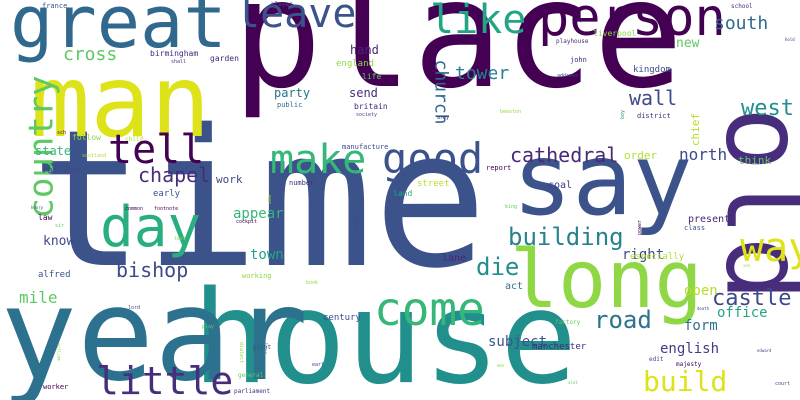 Image resolution: width=800 pixels, height=400 pixels. Describe the element at coordinates (156, 150) in the screenshot. I see `word-tell: tell` at that location.